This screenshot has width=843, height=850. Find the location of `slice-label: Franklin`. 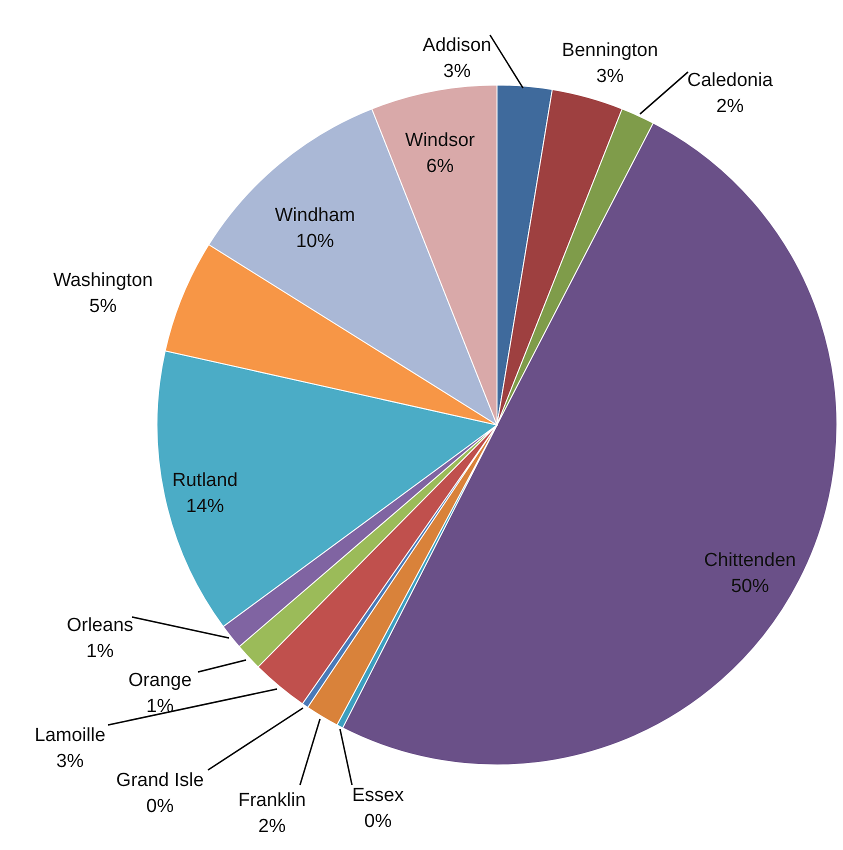

slice-label: Franklin is located at coordinates (272, 800).